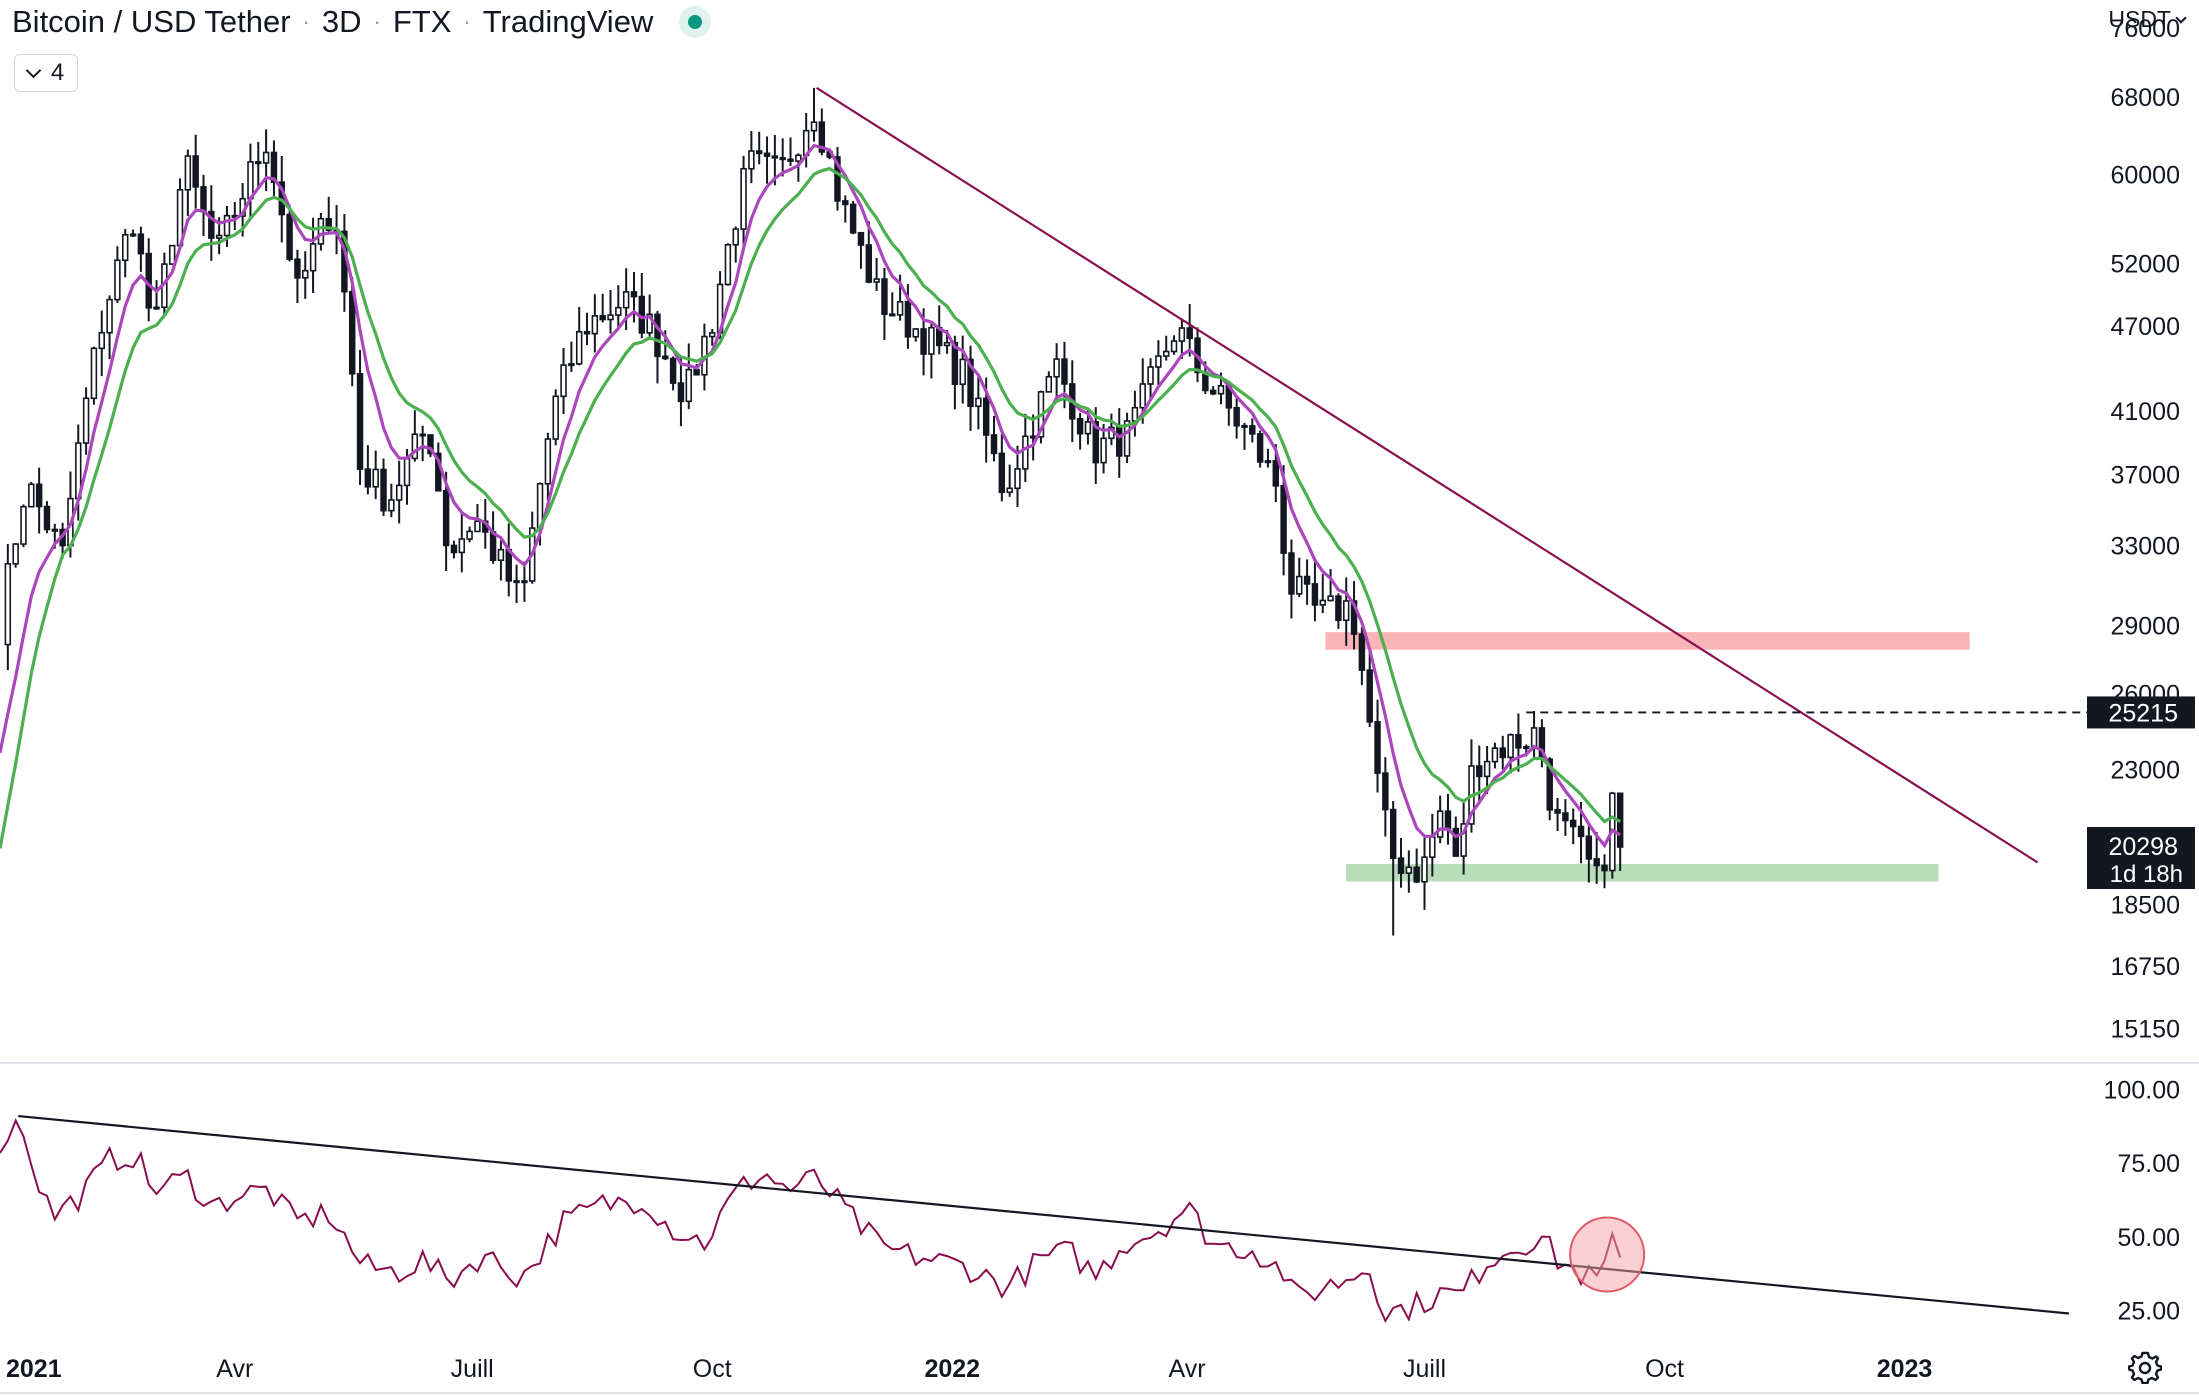 Image resolution: width=2199 pixels, height=1395 pixels. What do you see at coordinates (1044, 1214) in the screenshot?
I see `rsi-trendline` at bounding box center [1044, 1214].